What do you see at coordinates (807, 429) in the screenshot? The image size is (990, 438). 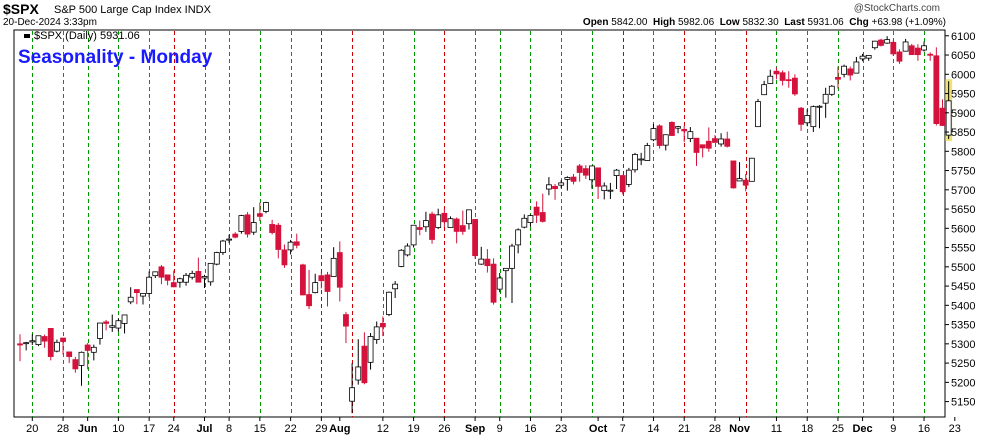 I see `x-tick-label: 18` at bounding box center [807, 429].